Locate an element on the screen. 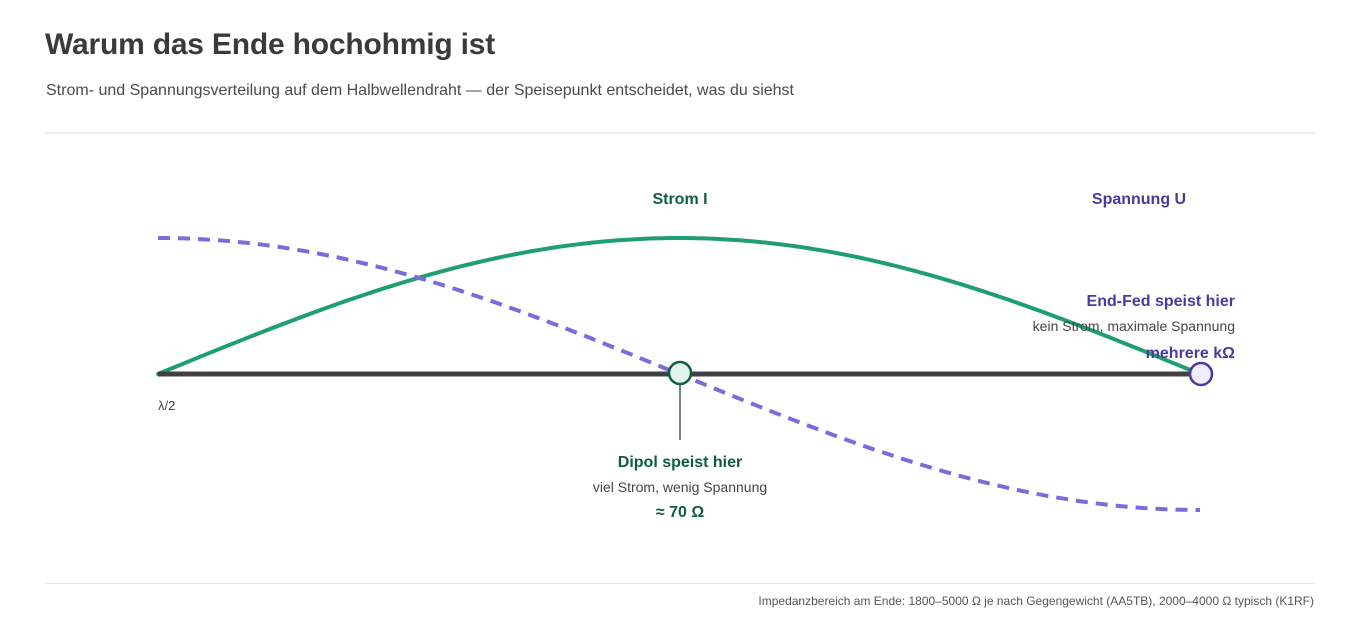  dipole-impedance: ≈ 70 Ω is located at coordinates (680, 512).